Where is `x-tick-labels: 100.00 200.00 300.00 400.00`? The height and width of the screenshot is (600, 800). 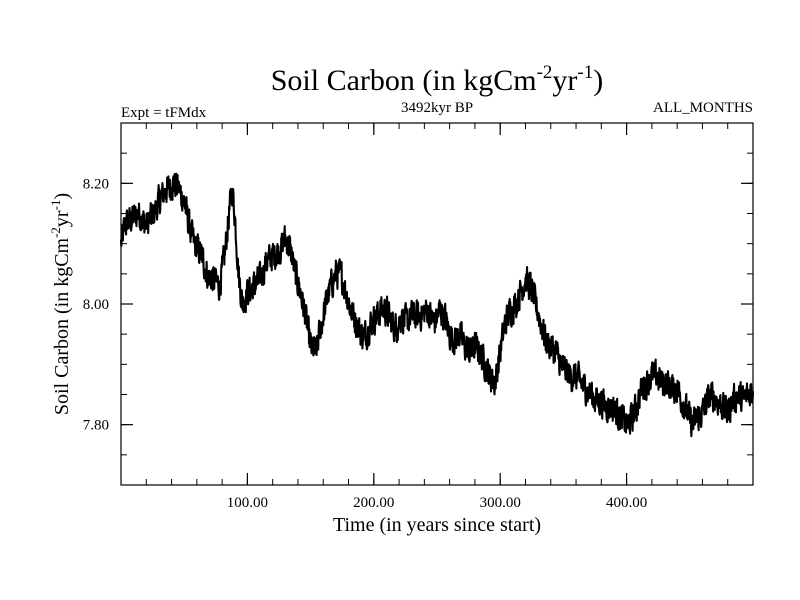
x-tick-labels: 100.00 200.00 300.00 400.00 is located at coordinates (437, 503).